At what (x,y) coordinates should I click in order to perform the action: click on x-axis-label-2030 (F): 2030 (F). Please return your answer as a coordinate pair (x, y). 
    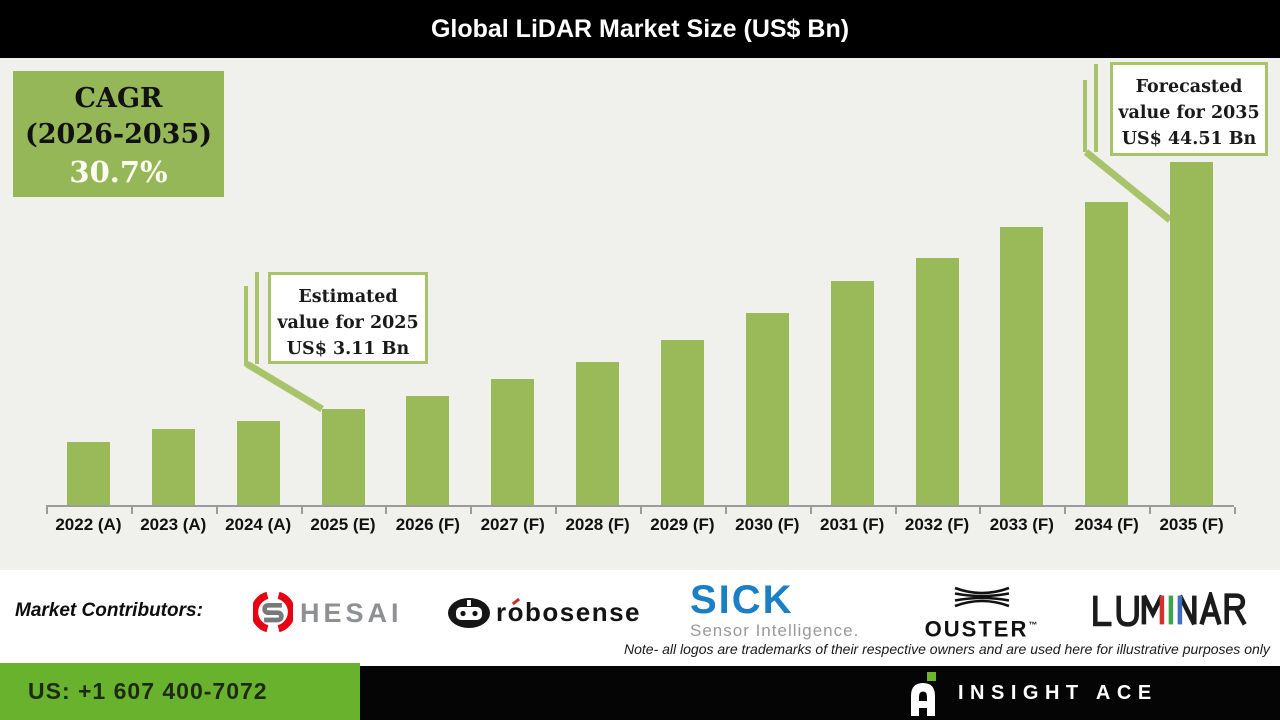
    Looking at the image, I should click on (767, 524).